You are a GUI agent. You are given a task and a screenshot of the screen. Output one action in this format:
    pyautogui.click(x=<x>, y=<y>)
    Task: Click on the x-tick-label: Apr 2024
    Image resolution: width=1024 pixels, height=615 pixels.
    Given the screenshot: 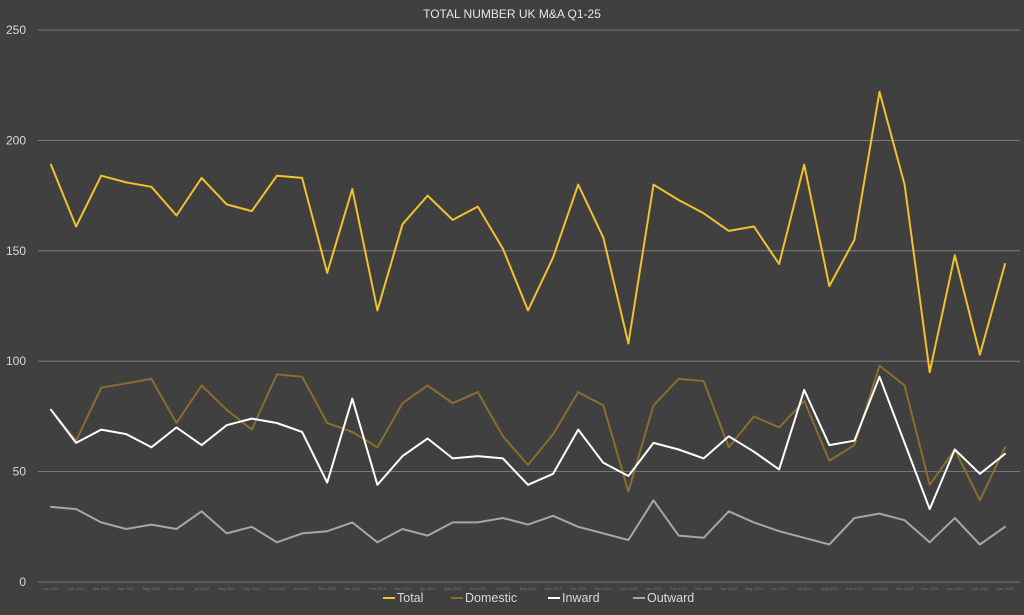 What is the action you would take?
    pyautogui.click(x=729, y=588)
    